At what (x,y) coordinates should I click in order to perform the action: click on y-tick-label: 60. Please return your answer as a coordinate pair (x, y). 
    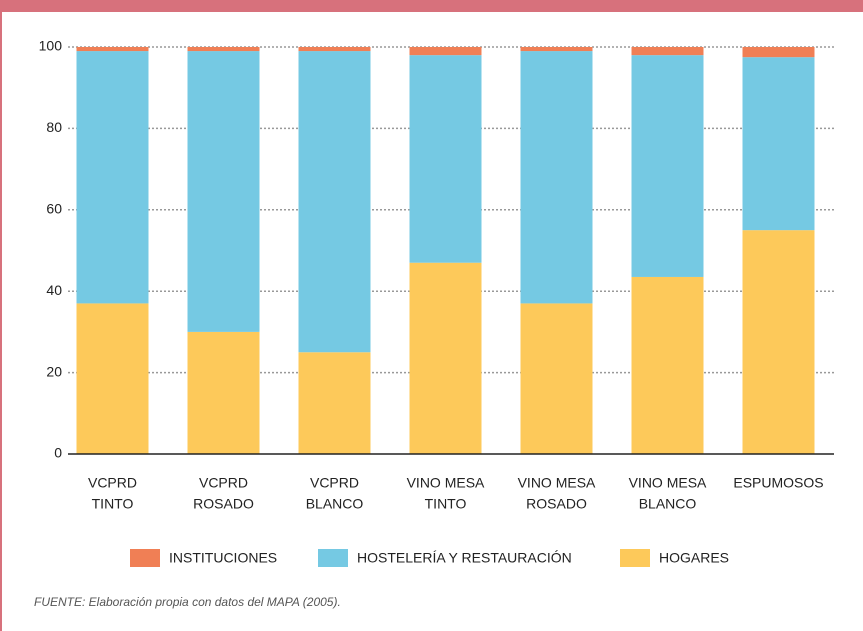
    Looking at the image, I should click on (54, 209).